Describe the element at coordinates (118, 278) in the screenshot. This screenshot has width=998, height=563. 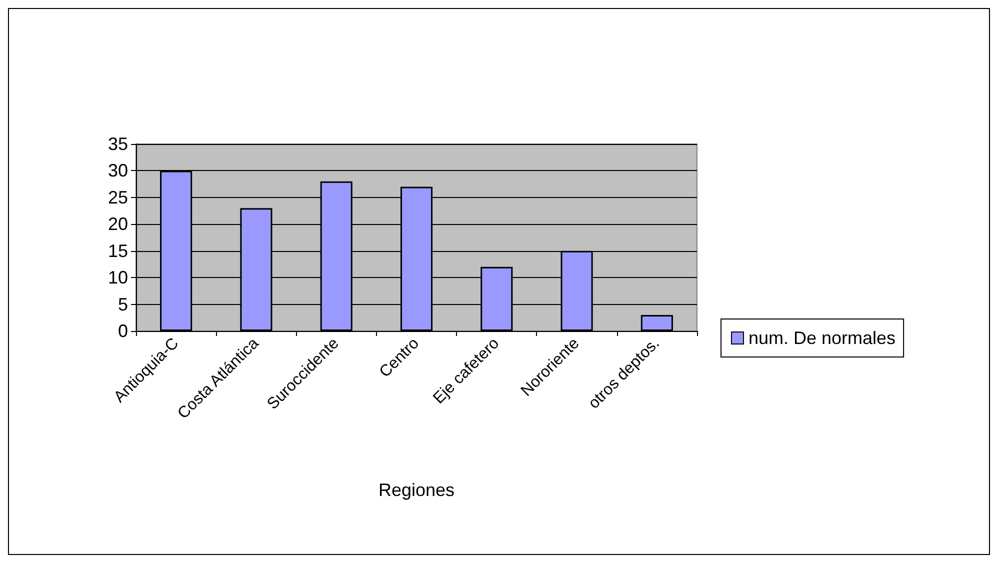
I see `y-tick-label: 10` at that location.